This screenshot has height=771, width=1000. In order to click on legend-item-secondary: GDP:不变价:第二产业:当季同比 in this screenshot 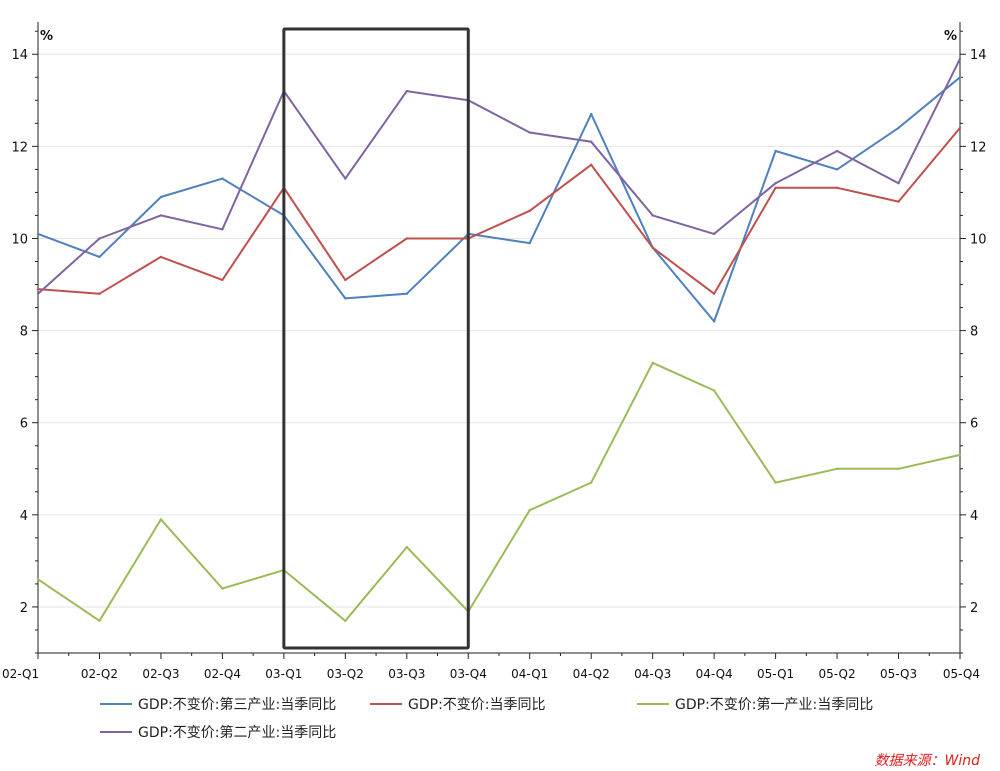, I will do `click(218, 732)`.